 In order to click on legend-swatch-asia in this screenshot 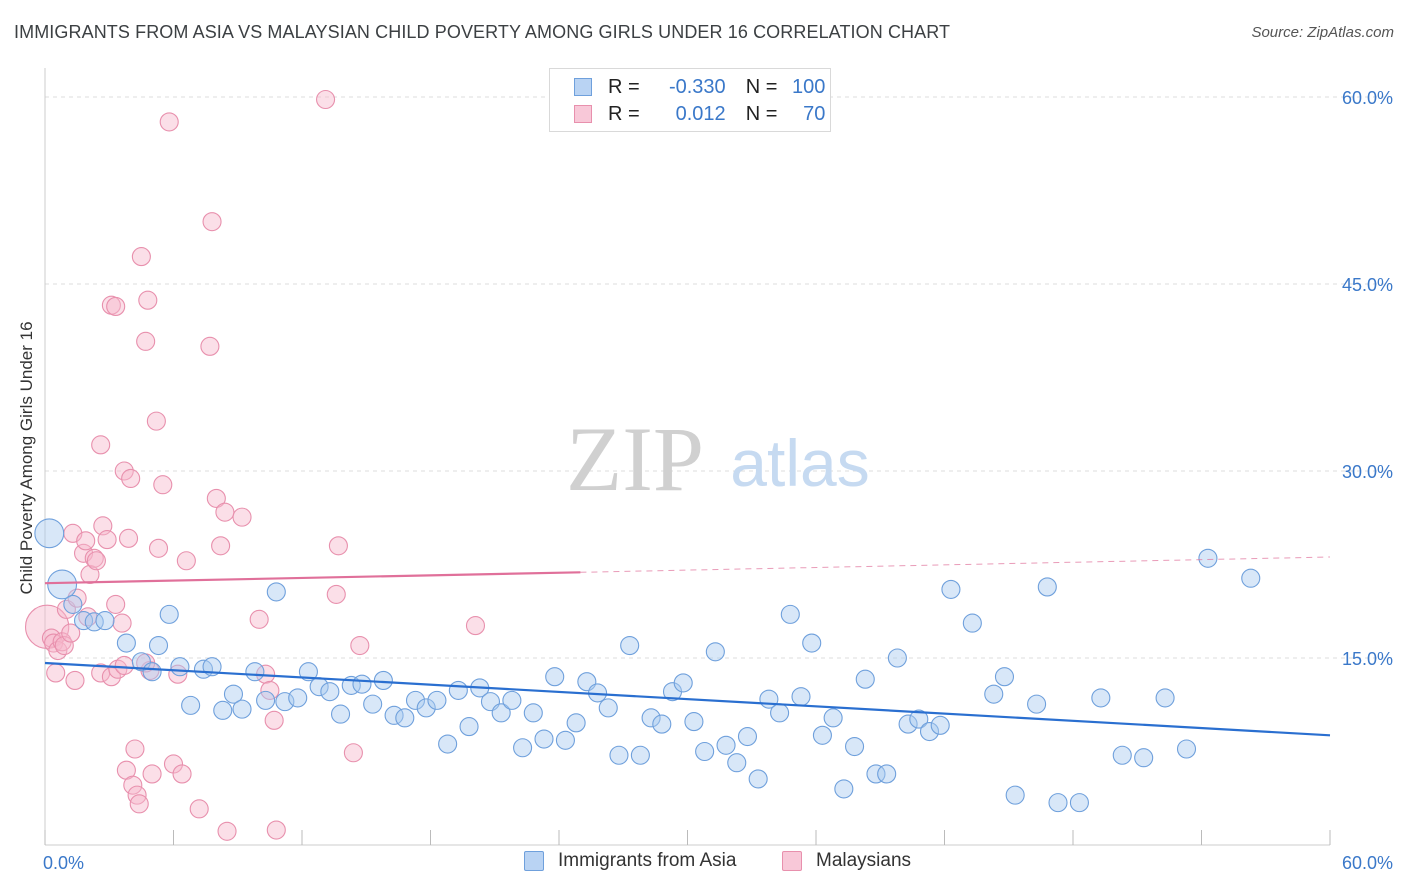, I will do `click(534, 861)`.